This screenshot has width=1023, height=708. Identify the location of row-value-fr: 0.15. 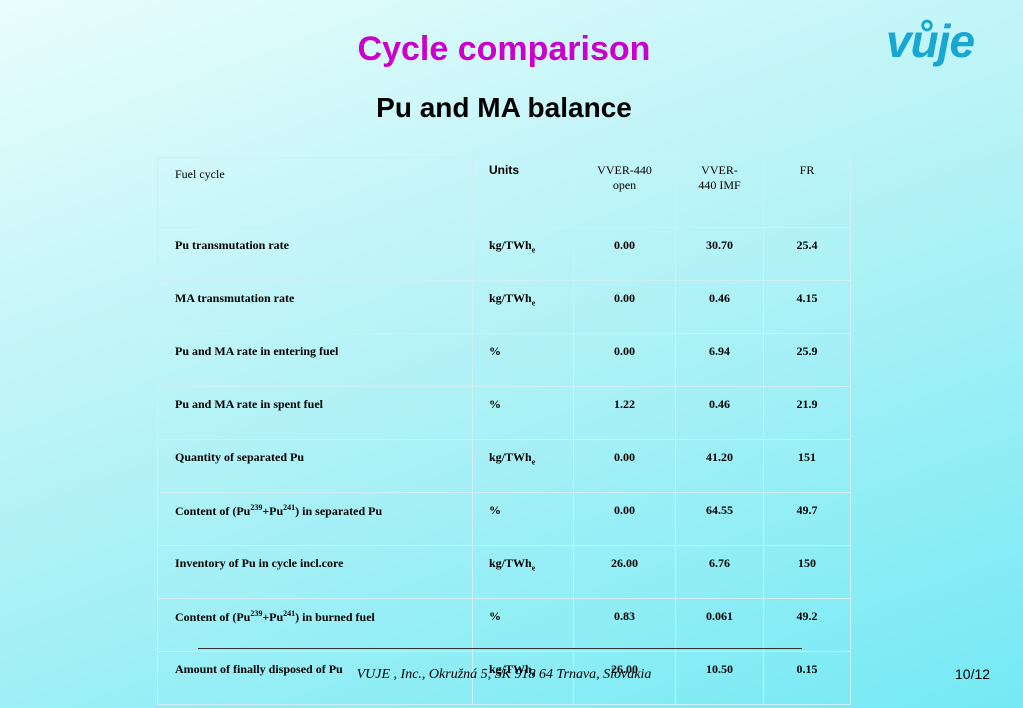
(807, 678).